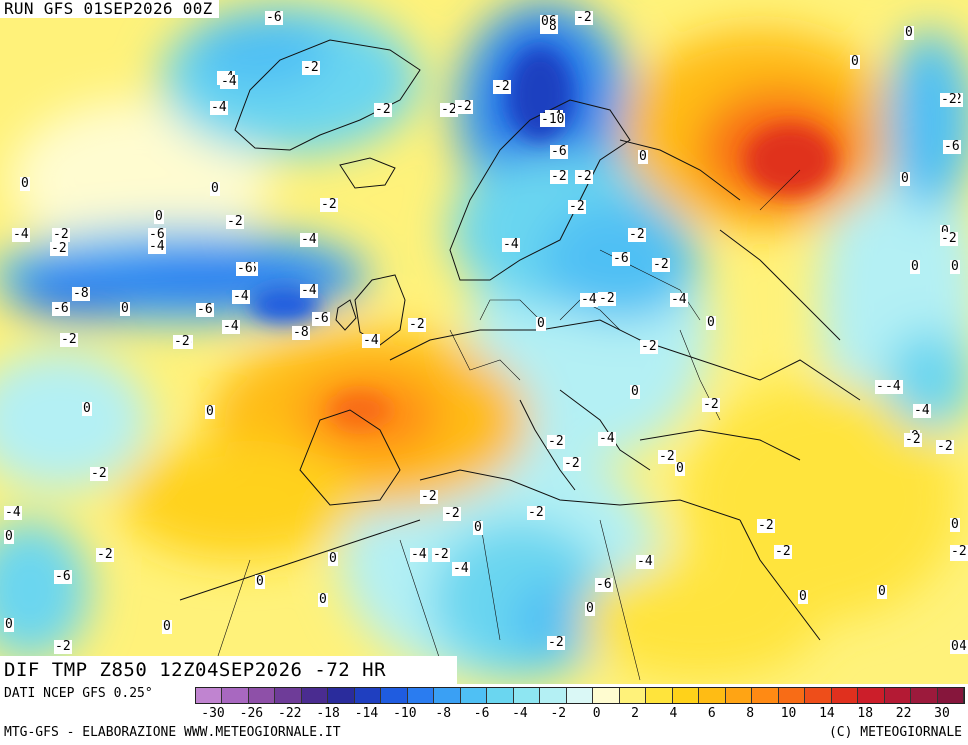 Image resolution: width=968 pixels, height=745 pixels. I want to click on colorbar-tick-label: 14, so click(827, 713).